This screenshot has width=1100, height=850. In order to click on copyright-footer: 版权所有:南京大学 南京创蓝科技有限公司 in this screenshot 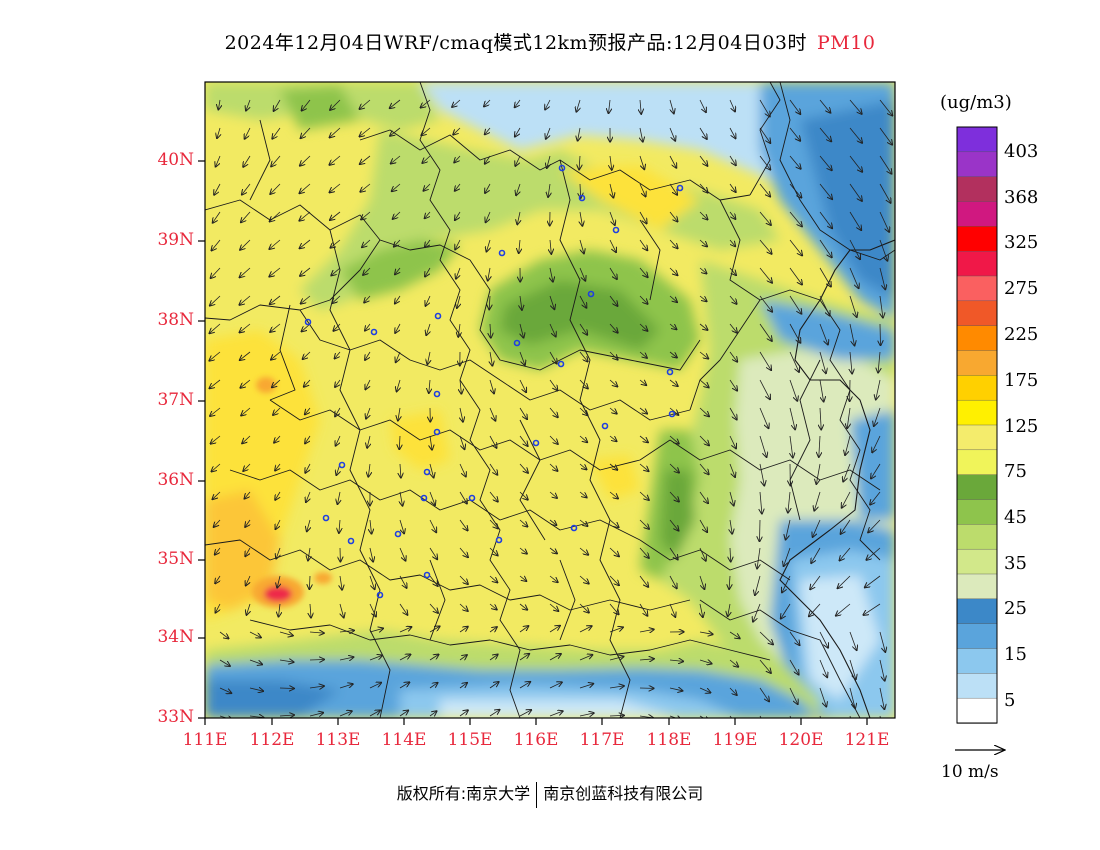, I will do `click(550, 794)`.